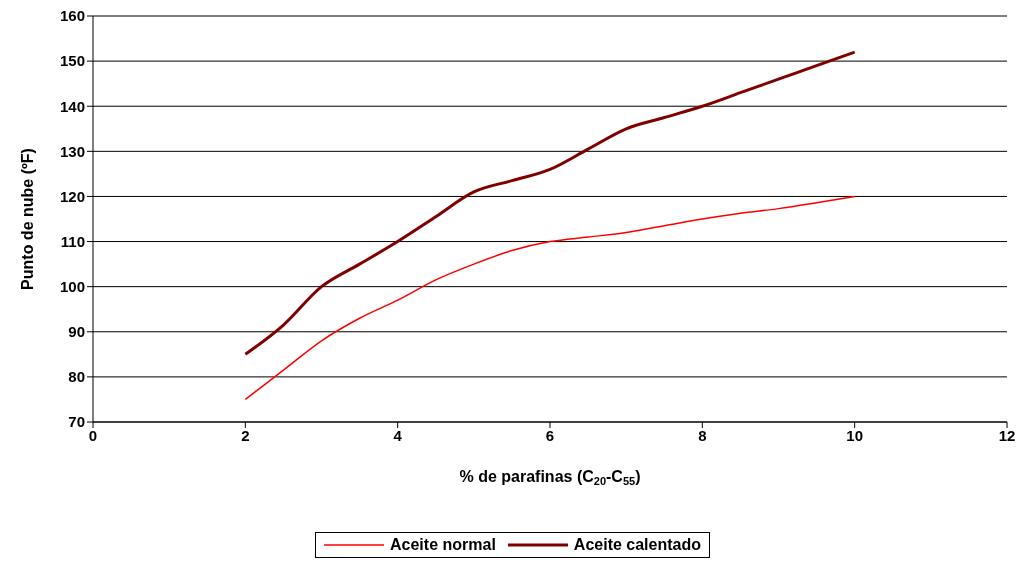 The width and height of the screenshot is (1025, 571). Describe the element at coordinates (72, 106) in the screenshot. I see `y-tick-label: 140` at that location.